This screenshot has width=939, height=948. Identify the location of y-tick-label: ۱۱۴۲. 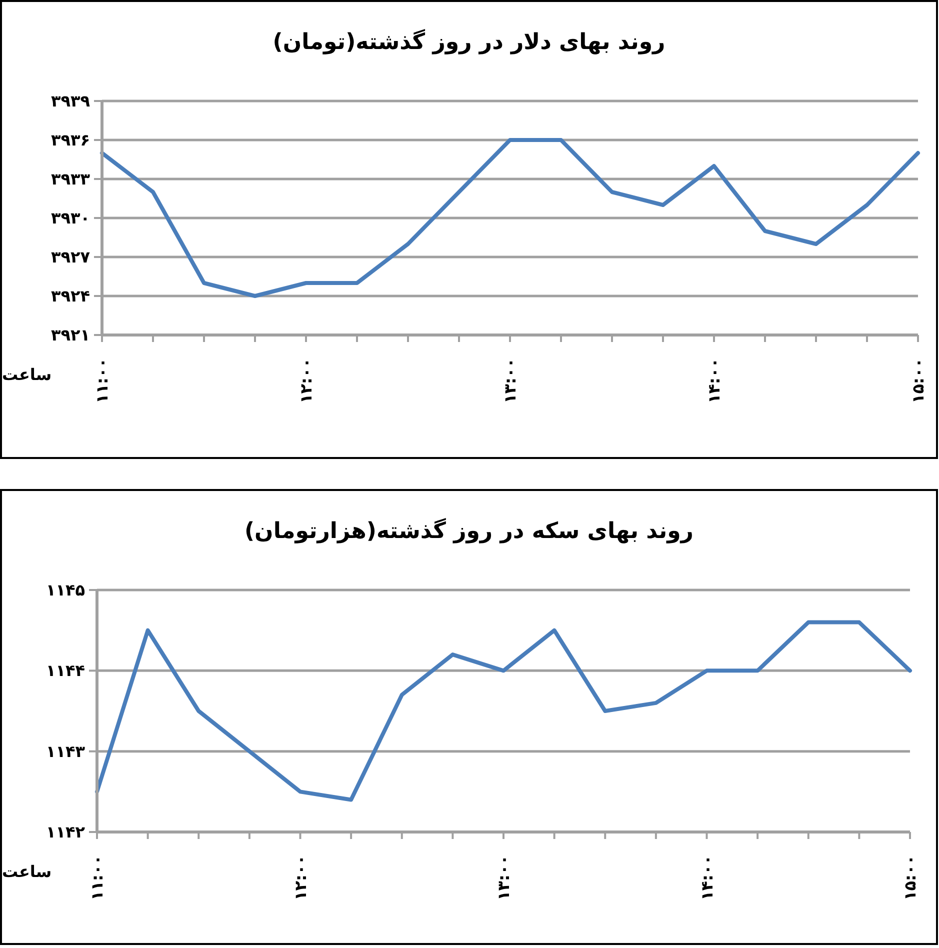
(66, 832).